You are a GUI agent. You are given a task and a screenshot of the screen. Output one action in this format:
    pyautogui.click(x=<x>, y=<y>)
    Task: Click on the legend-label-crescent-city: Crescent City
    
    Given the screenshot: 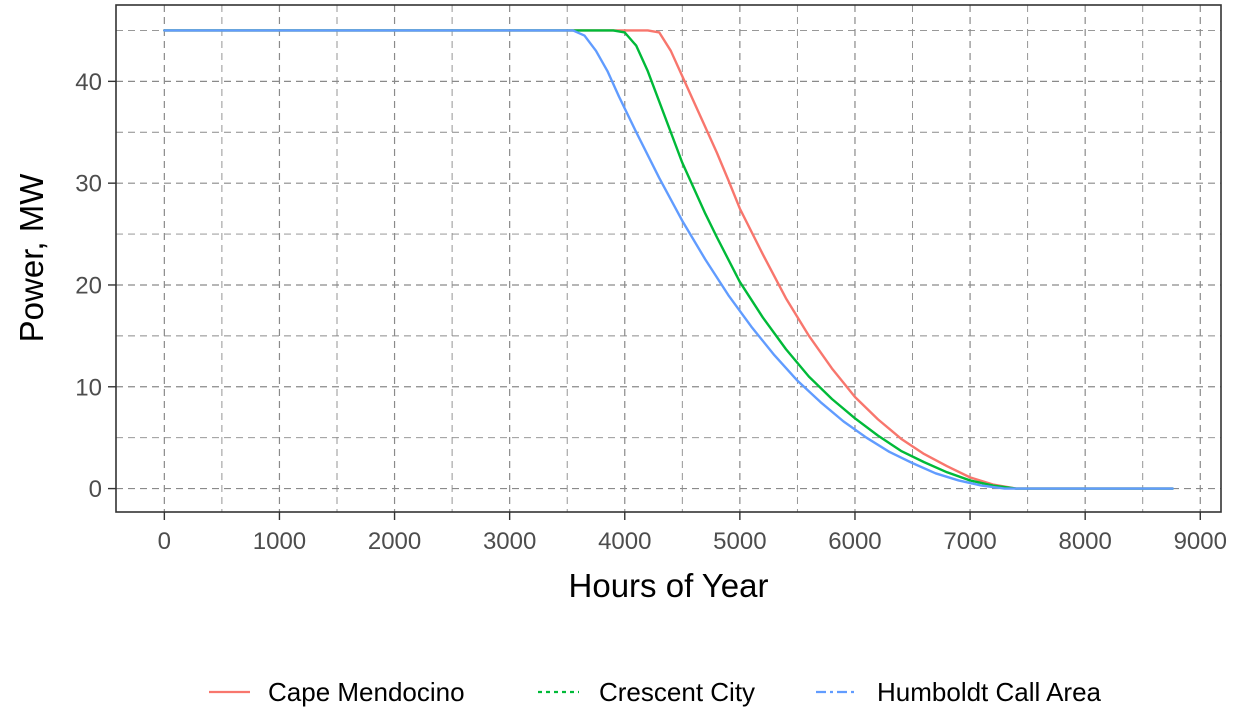 What is the action you would take?
    pyautogui.click(x=677, y=692)
    